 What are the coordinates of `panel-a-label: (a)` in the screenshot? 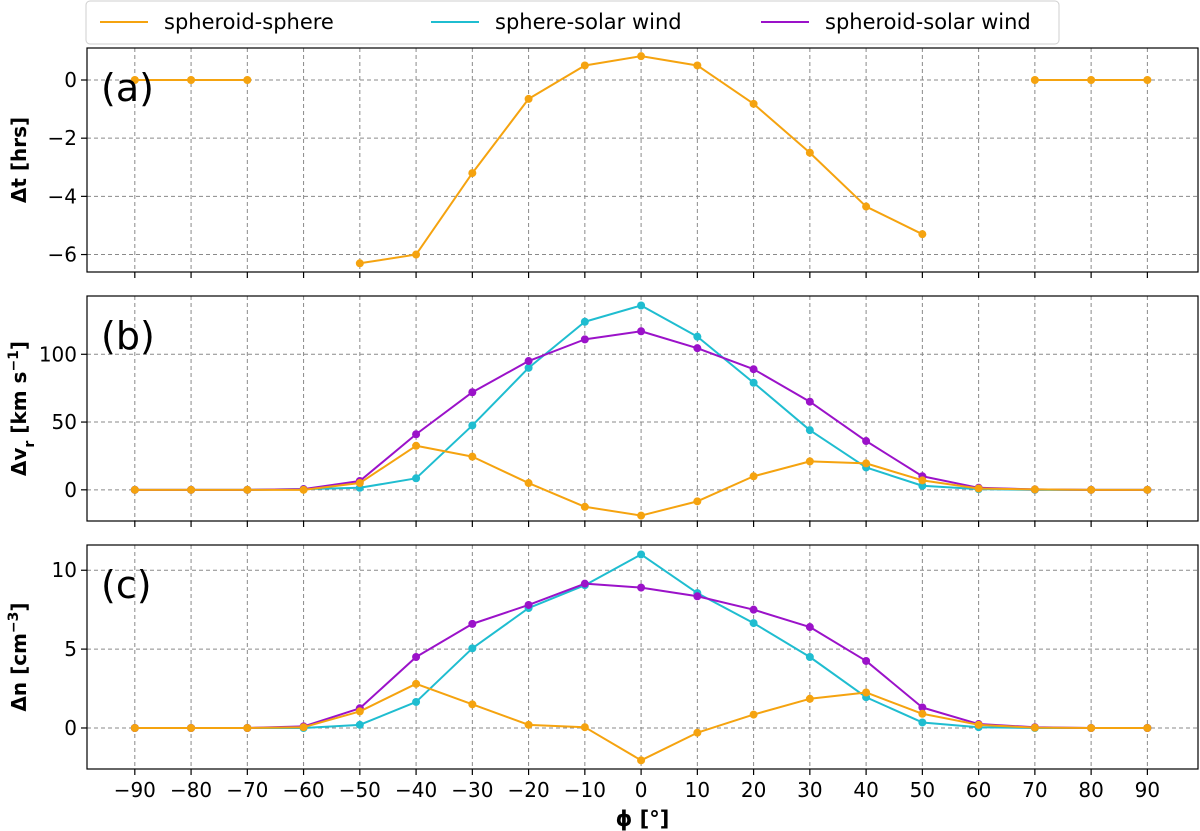 It's located at (127, 88).